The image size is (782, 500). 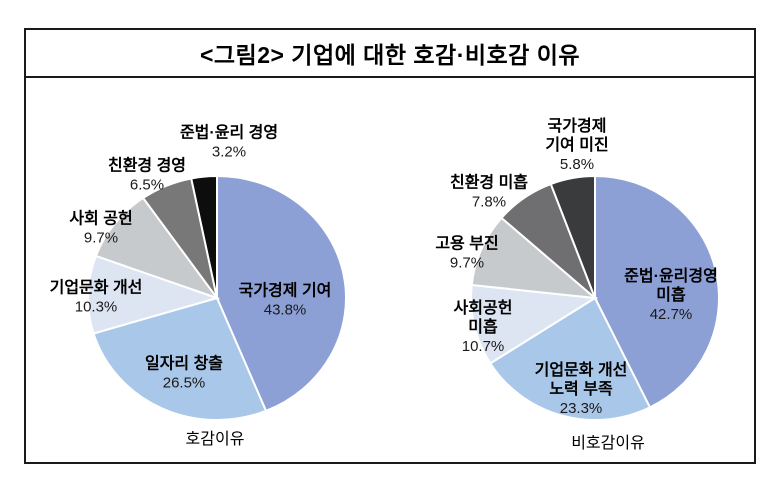 I want to click on figure-title: <그림2> 기업에 대한 호감·비호감 이유, so click(x=390, y=55).